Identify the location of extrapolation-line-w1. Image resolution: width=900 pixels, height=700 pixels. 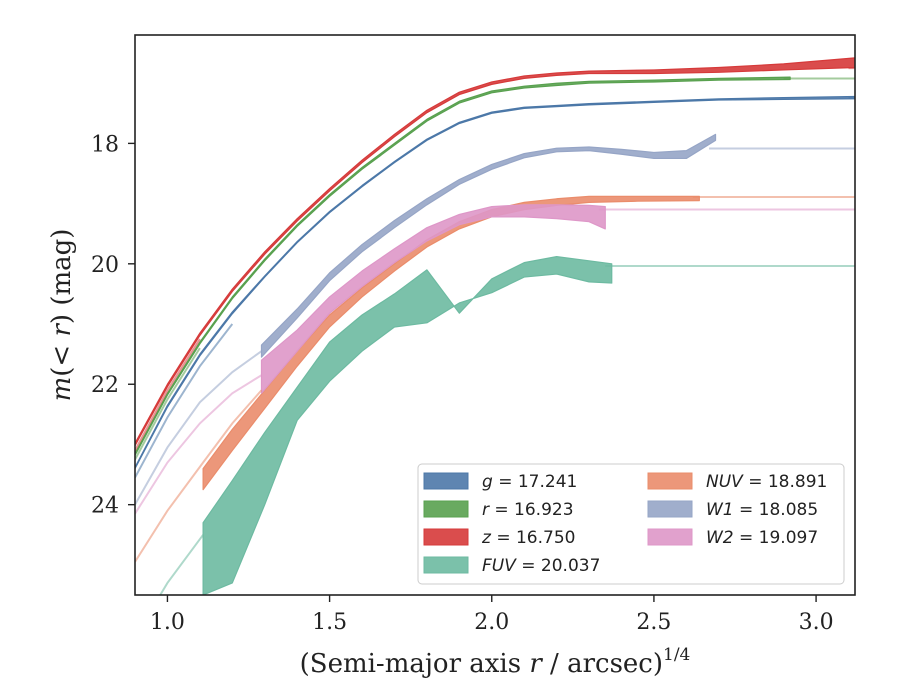
(199, 428).